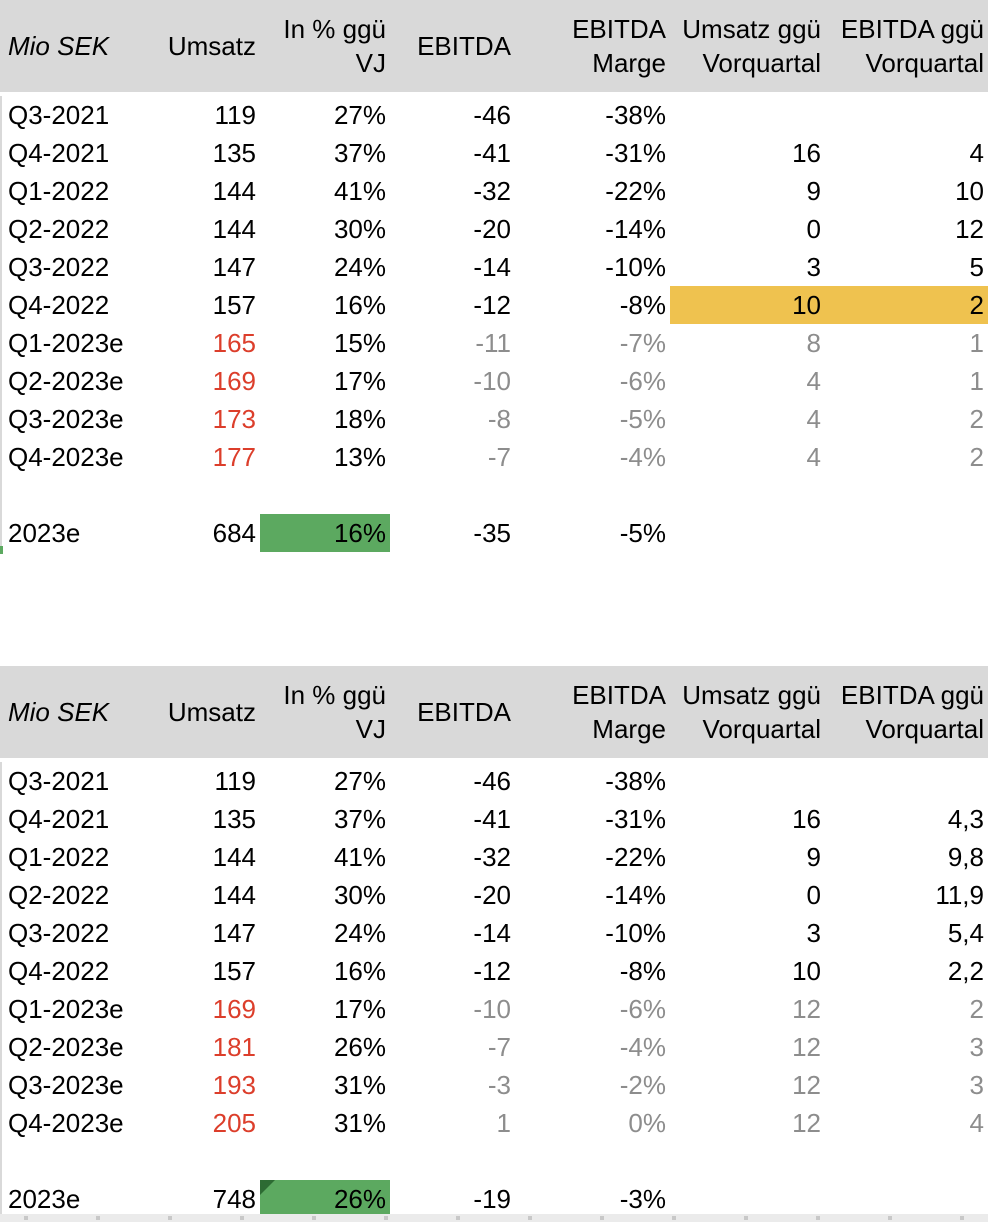 The image size is (988, 1222). Describe the element at coordinates (635, 115) in the screenshot. I see `cell-marge: -38%` at that location.